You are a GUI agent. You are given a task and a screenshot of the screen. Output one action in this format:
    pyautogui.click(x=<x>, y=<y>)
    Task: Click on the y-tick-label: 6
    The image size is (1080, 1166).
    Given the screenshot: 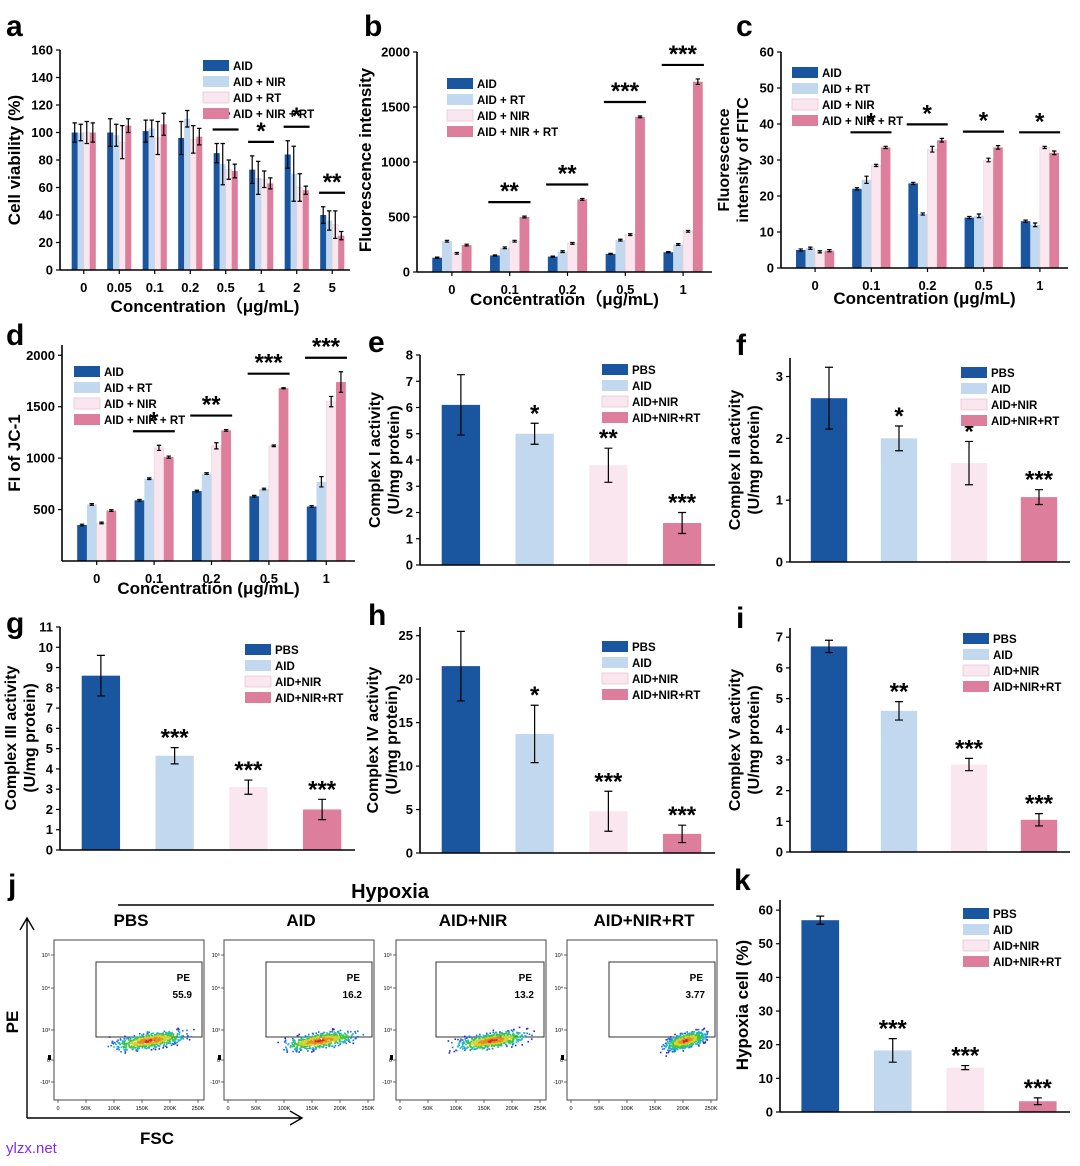 What is the action you would take?
    pyautogui.click(x=779, y=667)
    